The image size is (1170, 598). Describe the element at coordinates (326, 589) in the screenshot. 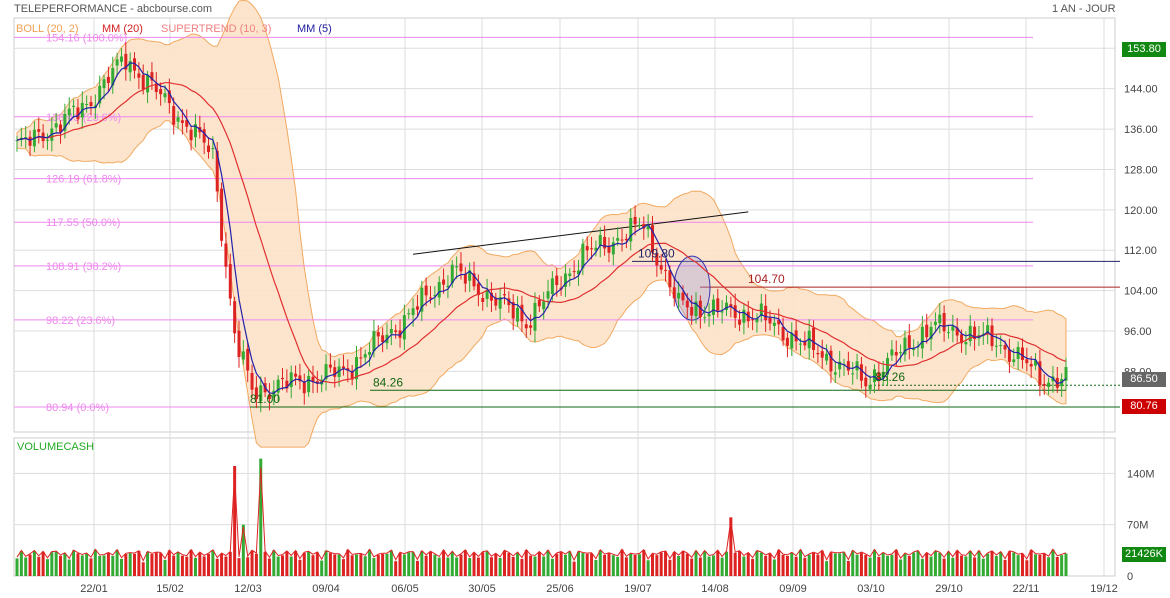

I see `x-tick-label: 09/04` at that location.